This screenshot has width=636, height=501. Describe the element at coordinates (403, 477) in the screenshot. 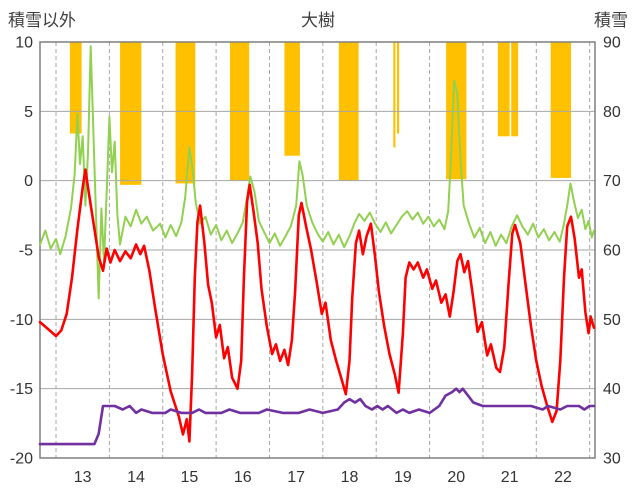

I see `x-axis-tick-label: 19` at that location.